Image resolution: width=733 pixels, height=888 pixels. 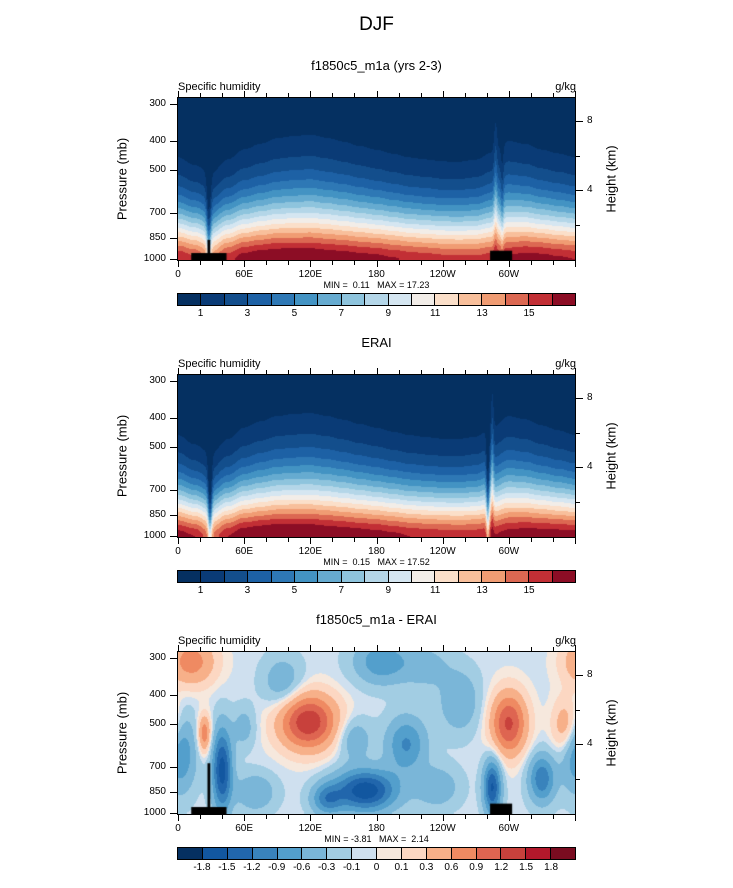 What do you see at coordinates (376, 828) in the screenshot?
I see `x-tick-label: 180` at bounding box center [376, 828].